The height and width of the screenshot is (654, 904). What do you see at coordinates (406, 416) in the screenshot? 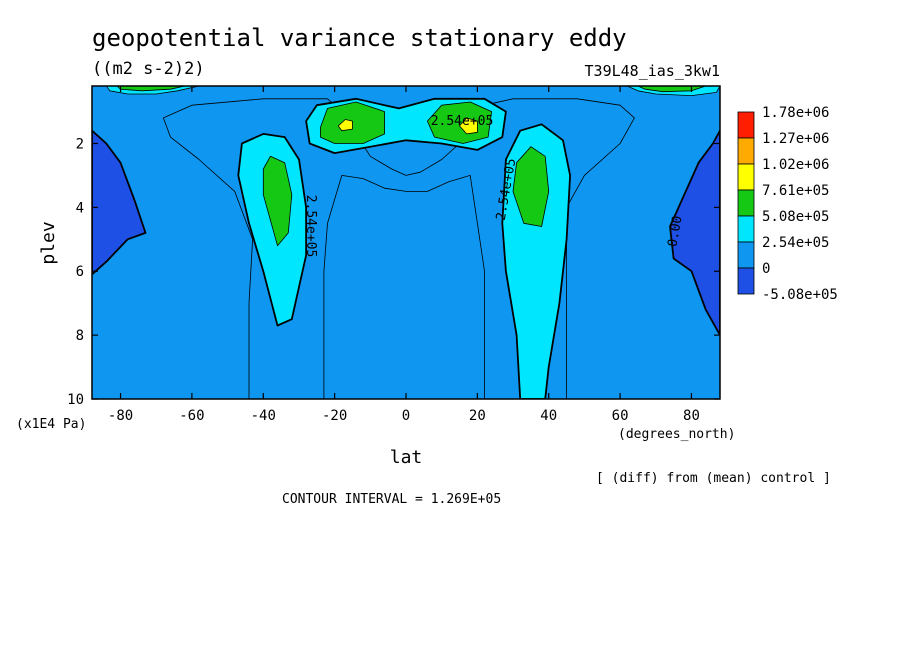
I see `x-tick-label: 0` at bounding box center [406, 416].